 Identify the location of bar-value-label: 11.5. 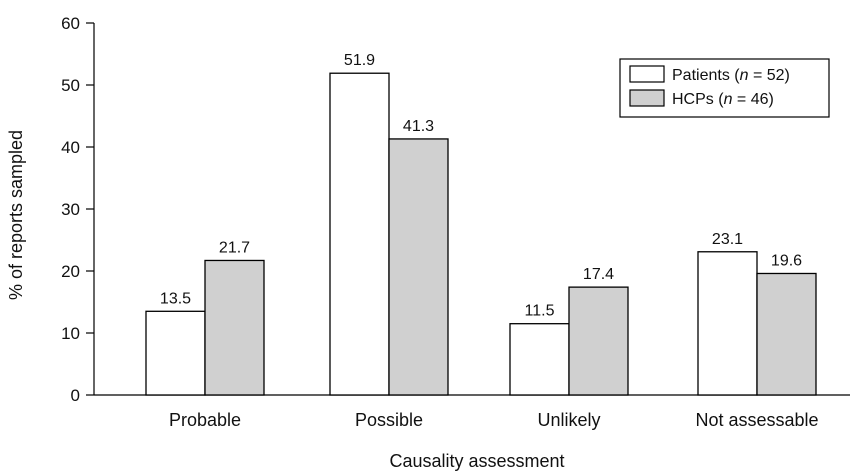
(540, 311).